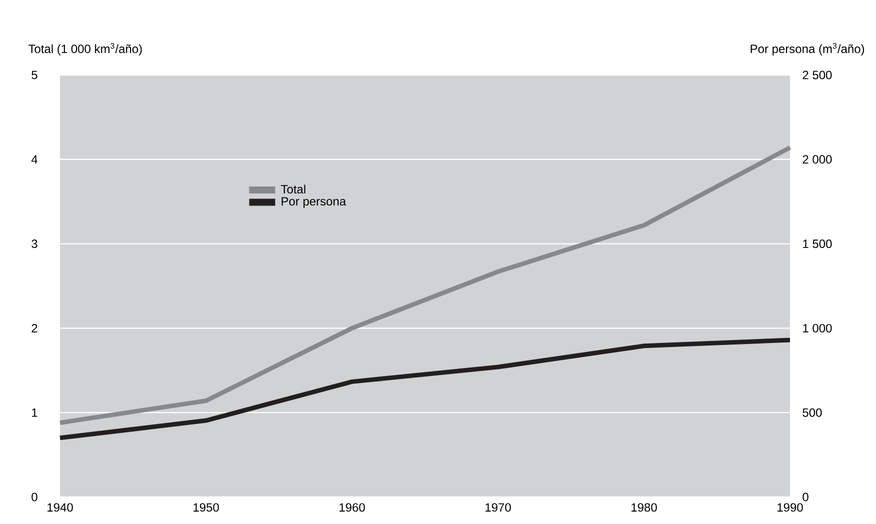  What do you see at coordinates (644, 507) in the screenshot?
I see `x-tick-label: 1980` at bounding box center [644, 507].